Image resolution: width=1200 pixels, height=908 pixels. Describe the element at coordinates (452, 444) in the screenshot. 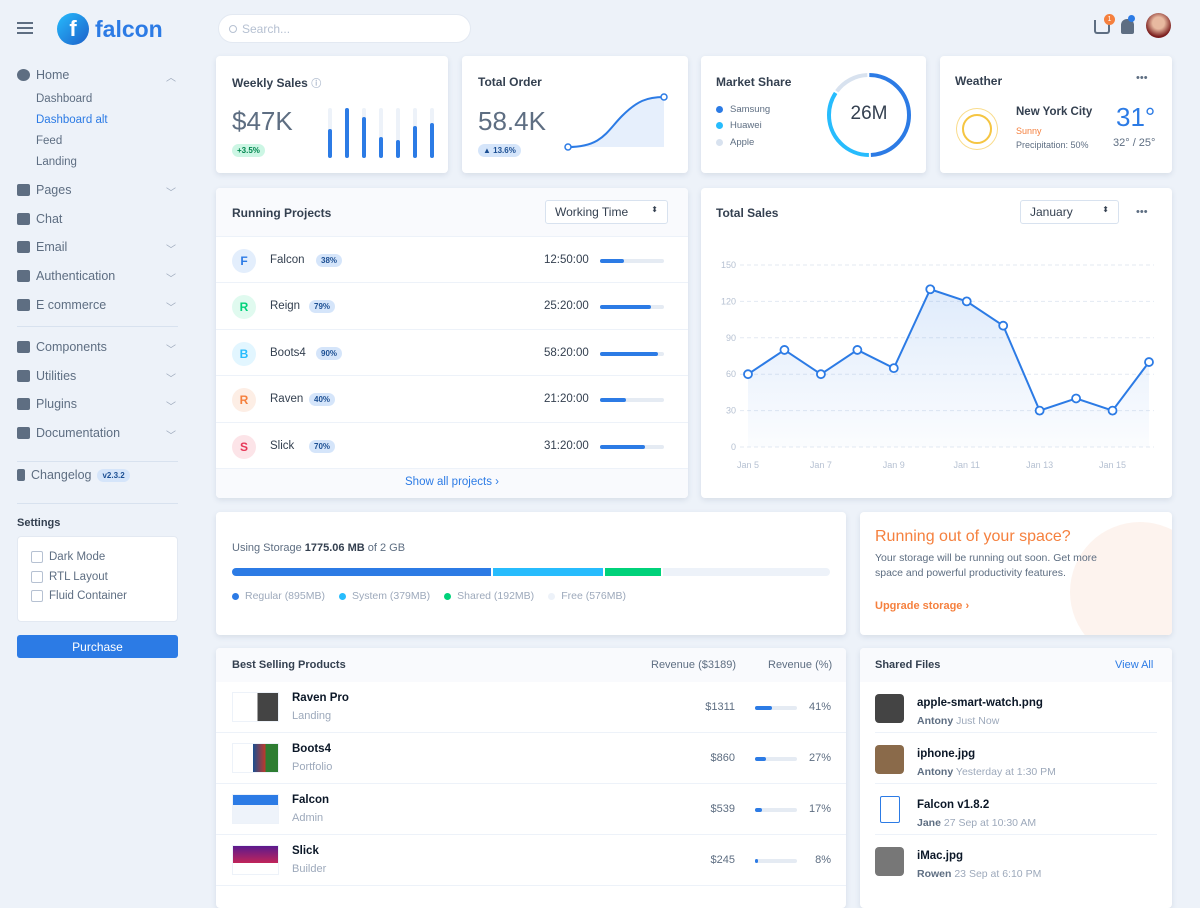

I see `project-row: S Slick 70% 31:20:00` at that location.